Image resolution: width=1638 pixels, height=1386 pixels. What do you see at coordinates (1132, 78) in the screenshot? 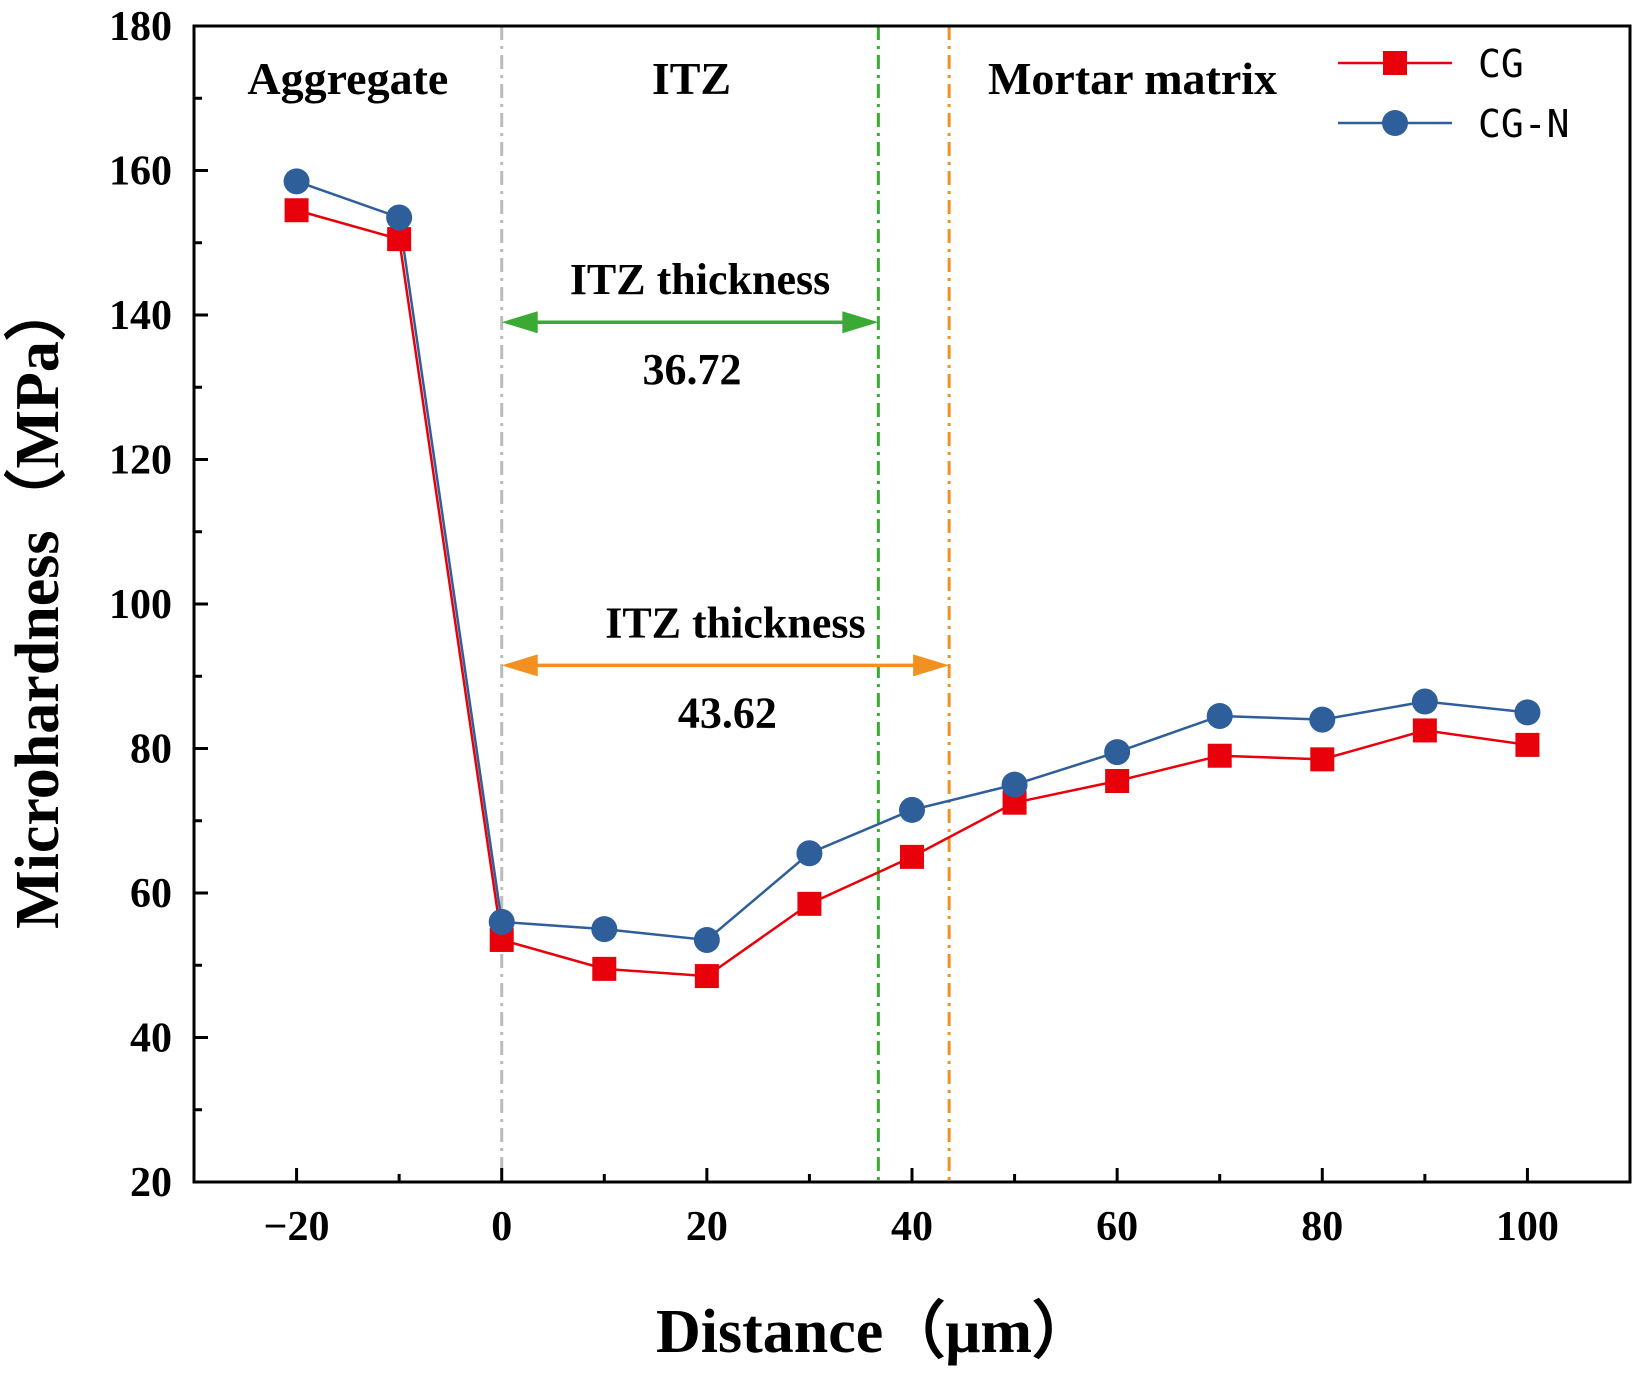
I see `region-label: Mortar matrix` at bounding box center [1132, 78].